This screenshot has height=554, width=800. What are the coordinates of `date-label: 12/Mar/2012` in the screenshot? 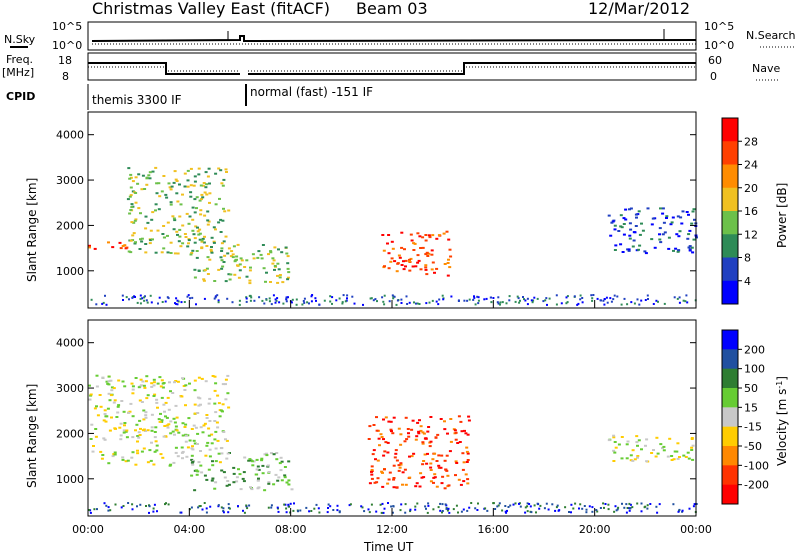 It's located at (639, 9).